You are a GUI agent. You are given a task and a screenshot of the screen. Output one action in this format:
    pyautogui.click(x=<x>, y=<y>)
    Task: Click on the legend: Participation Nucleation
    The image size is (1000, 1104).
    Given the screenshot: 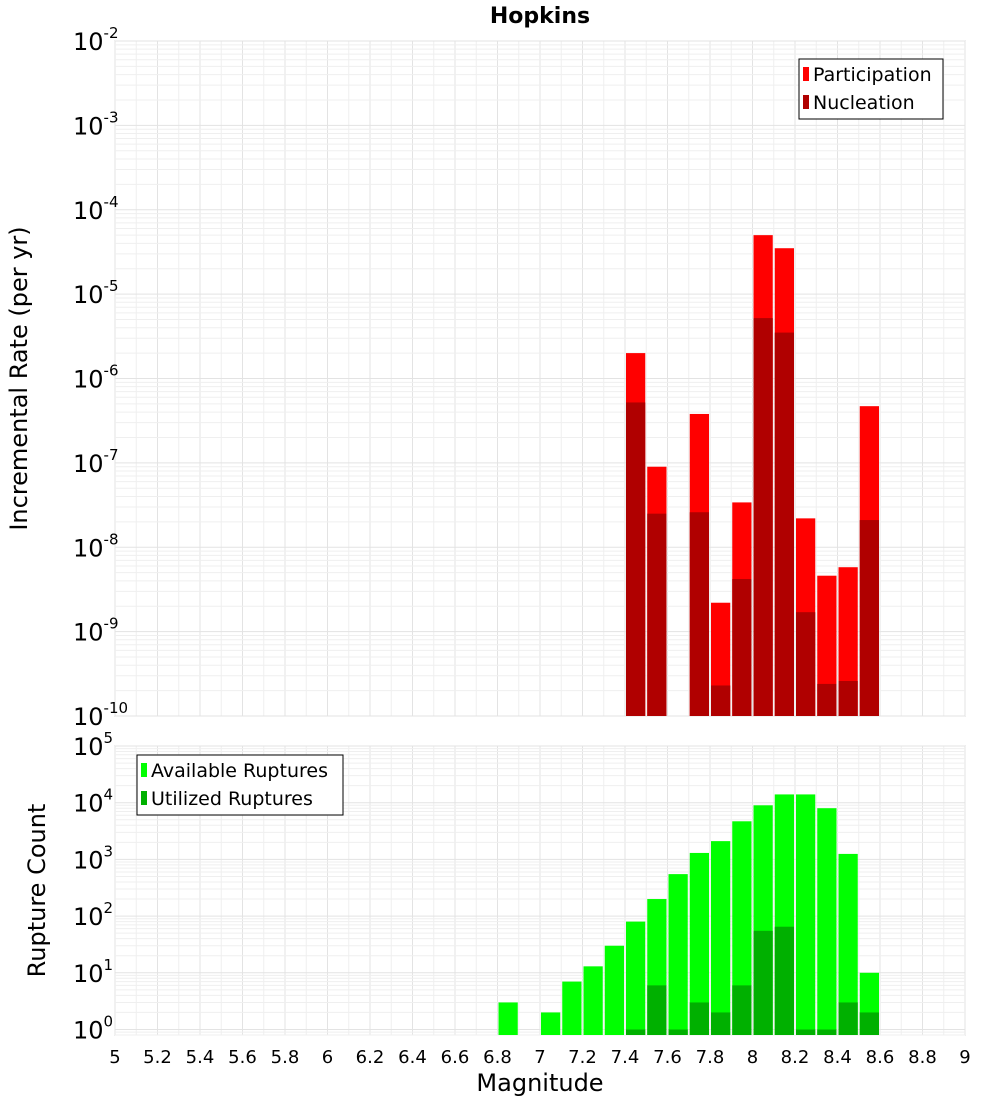 What is the action you would take?
    pyautogui.click(x=871, y=89)
    